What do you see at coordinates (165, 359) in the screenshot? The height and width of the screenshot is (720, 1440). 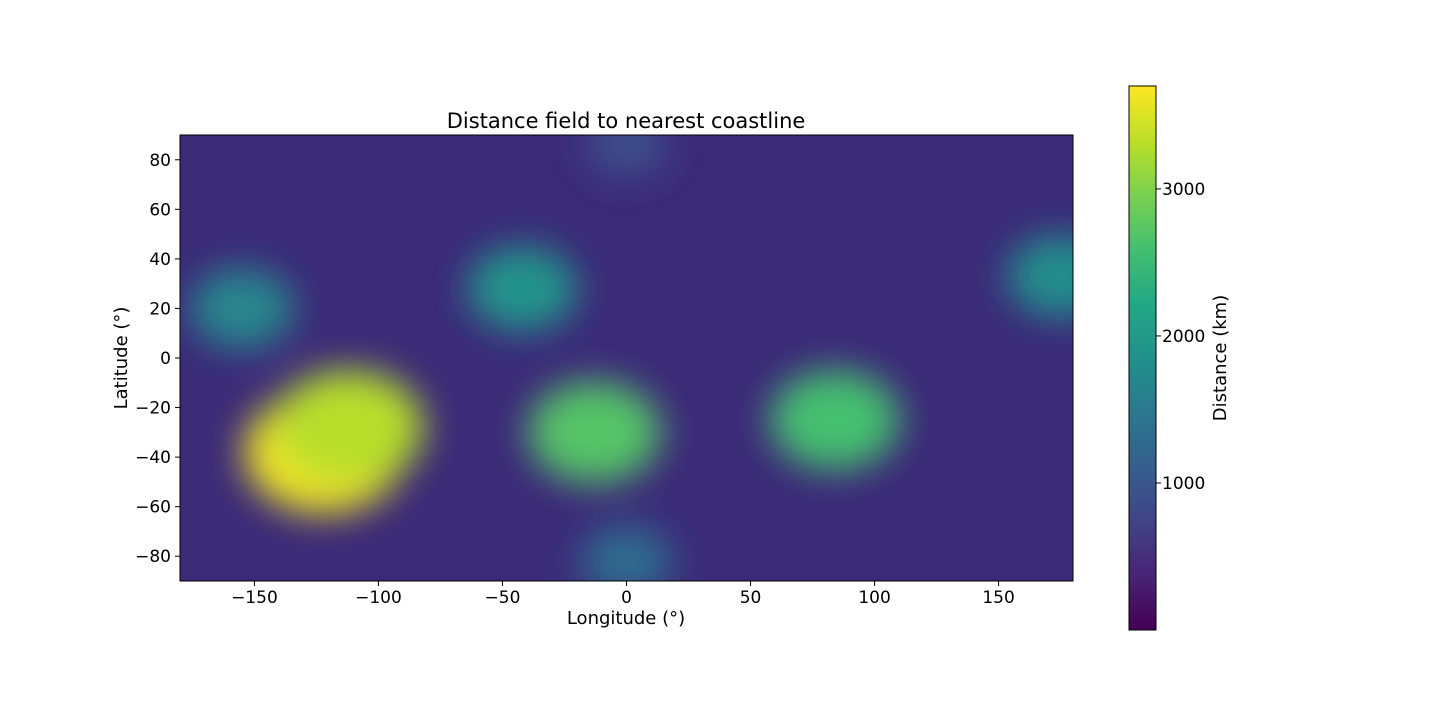 I see `y-tick-label: 0` at bounding box center [165, 359].